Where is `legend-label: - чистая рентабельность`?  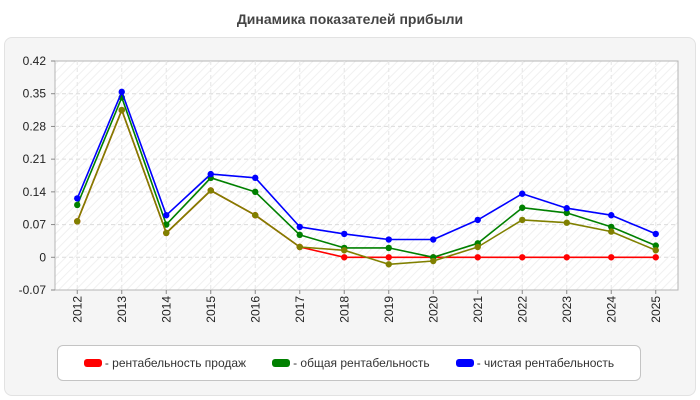
legend-label: - чистая рентабельность is located at coordinates (545, 363).